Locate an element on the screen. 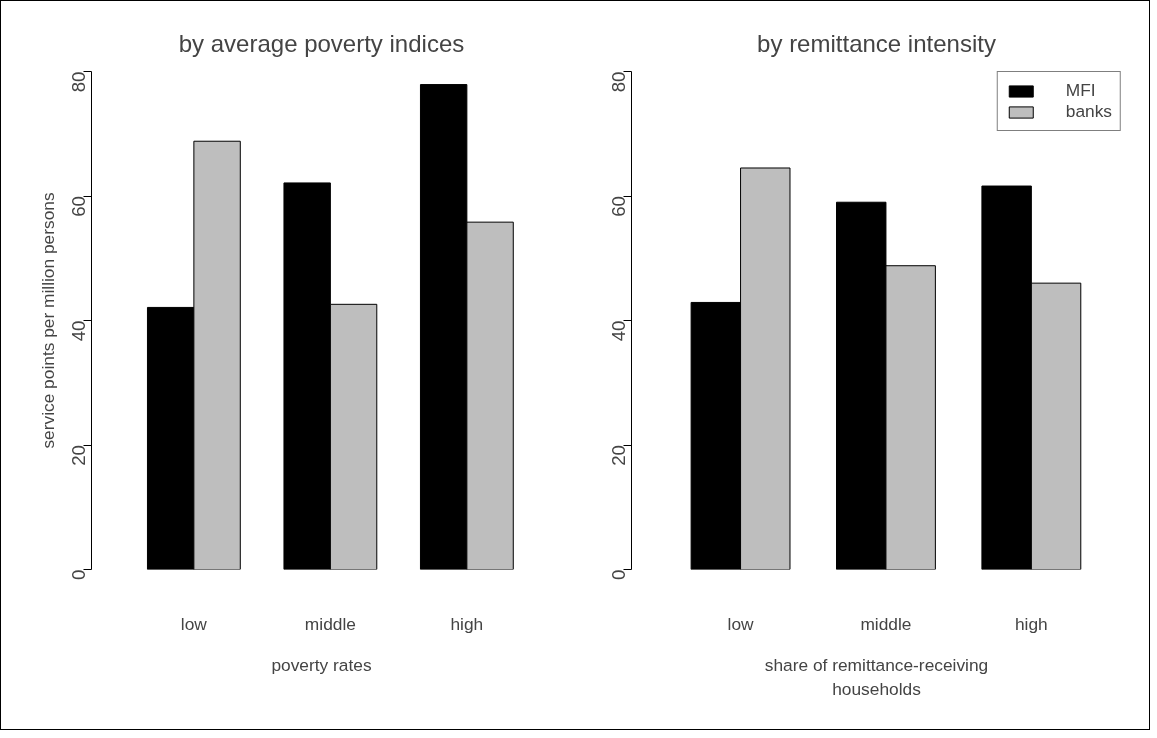  chart-title: by remittance intensity is located at coordinates (876, 43).